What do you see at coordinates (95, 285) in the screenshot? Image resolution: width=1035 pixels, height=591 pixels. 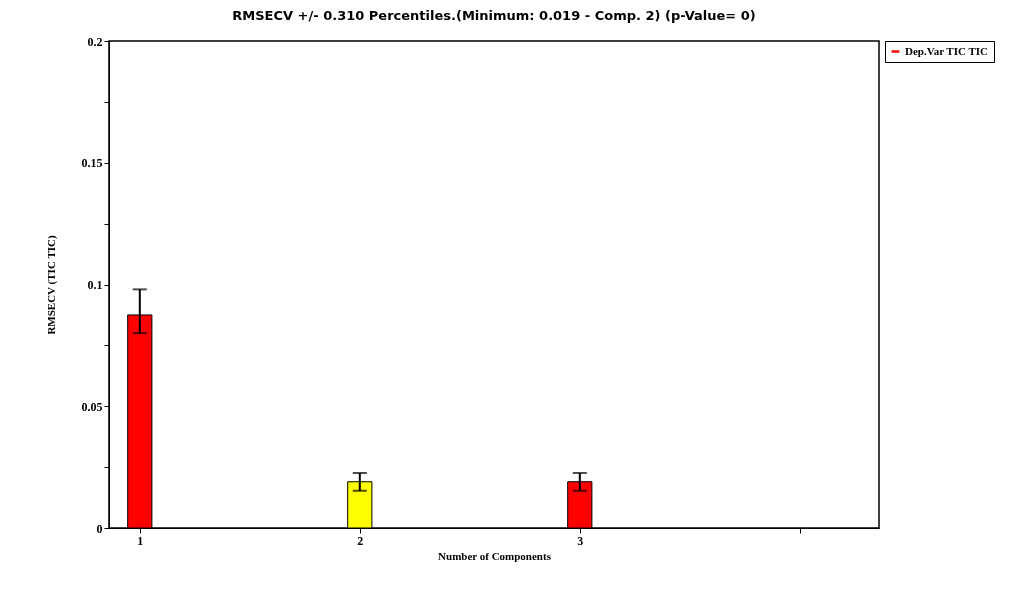 I see `y-tick-label: 0.1` at bounding box center [95, 285].